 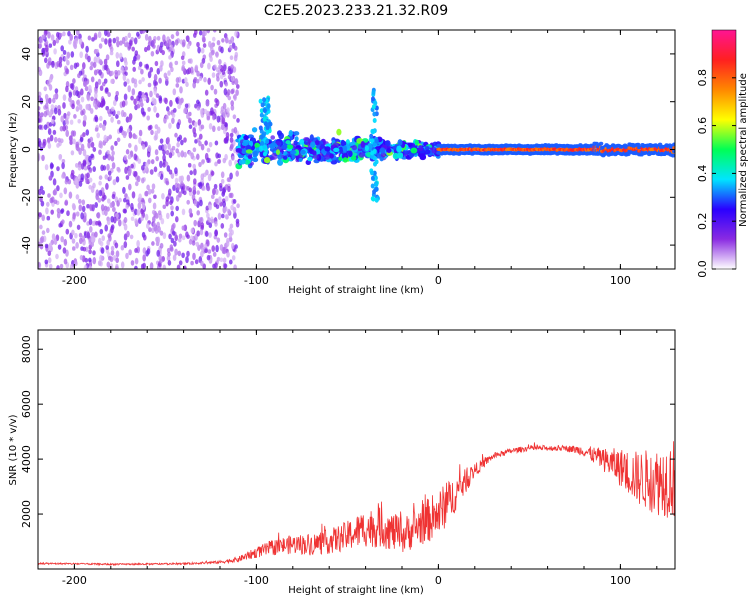 I want to click on colorbar-tick-label: 0.0, so click(x=702, y=269).